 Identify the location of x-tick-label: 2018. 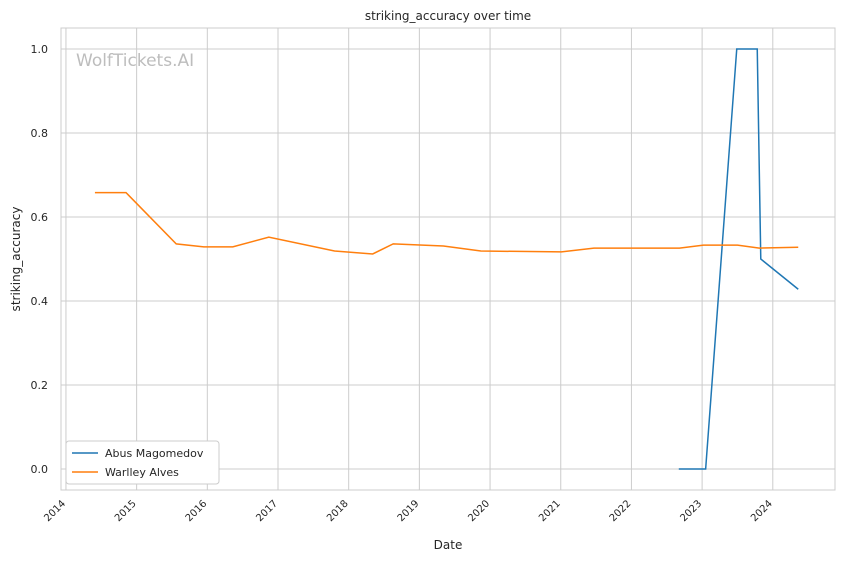
(338, 511).